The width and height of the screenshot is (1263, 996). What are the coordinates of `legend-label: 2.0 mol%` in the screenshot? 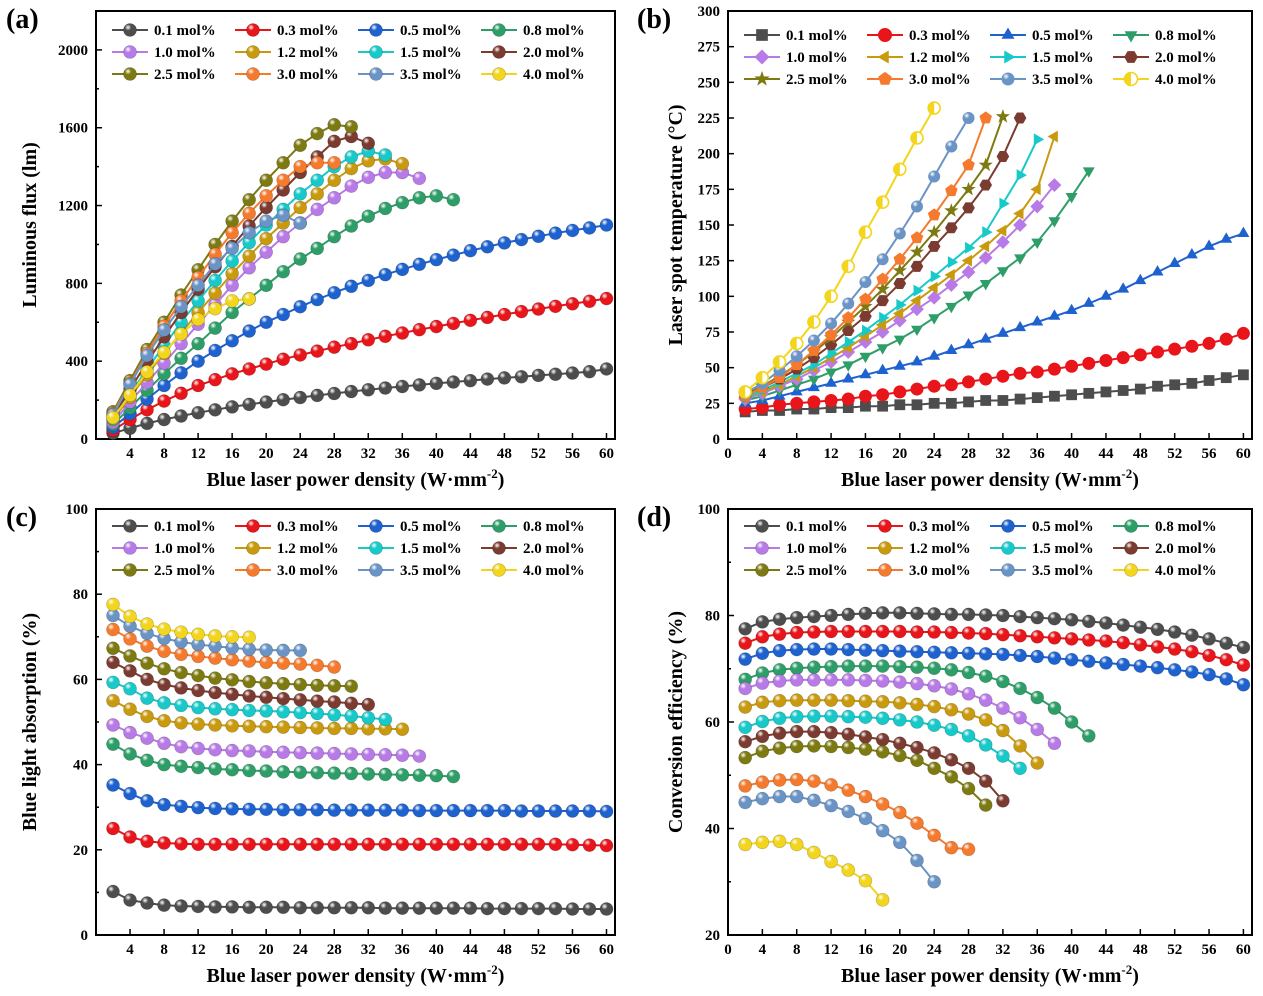 It's located at (1186, 549).